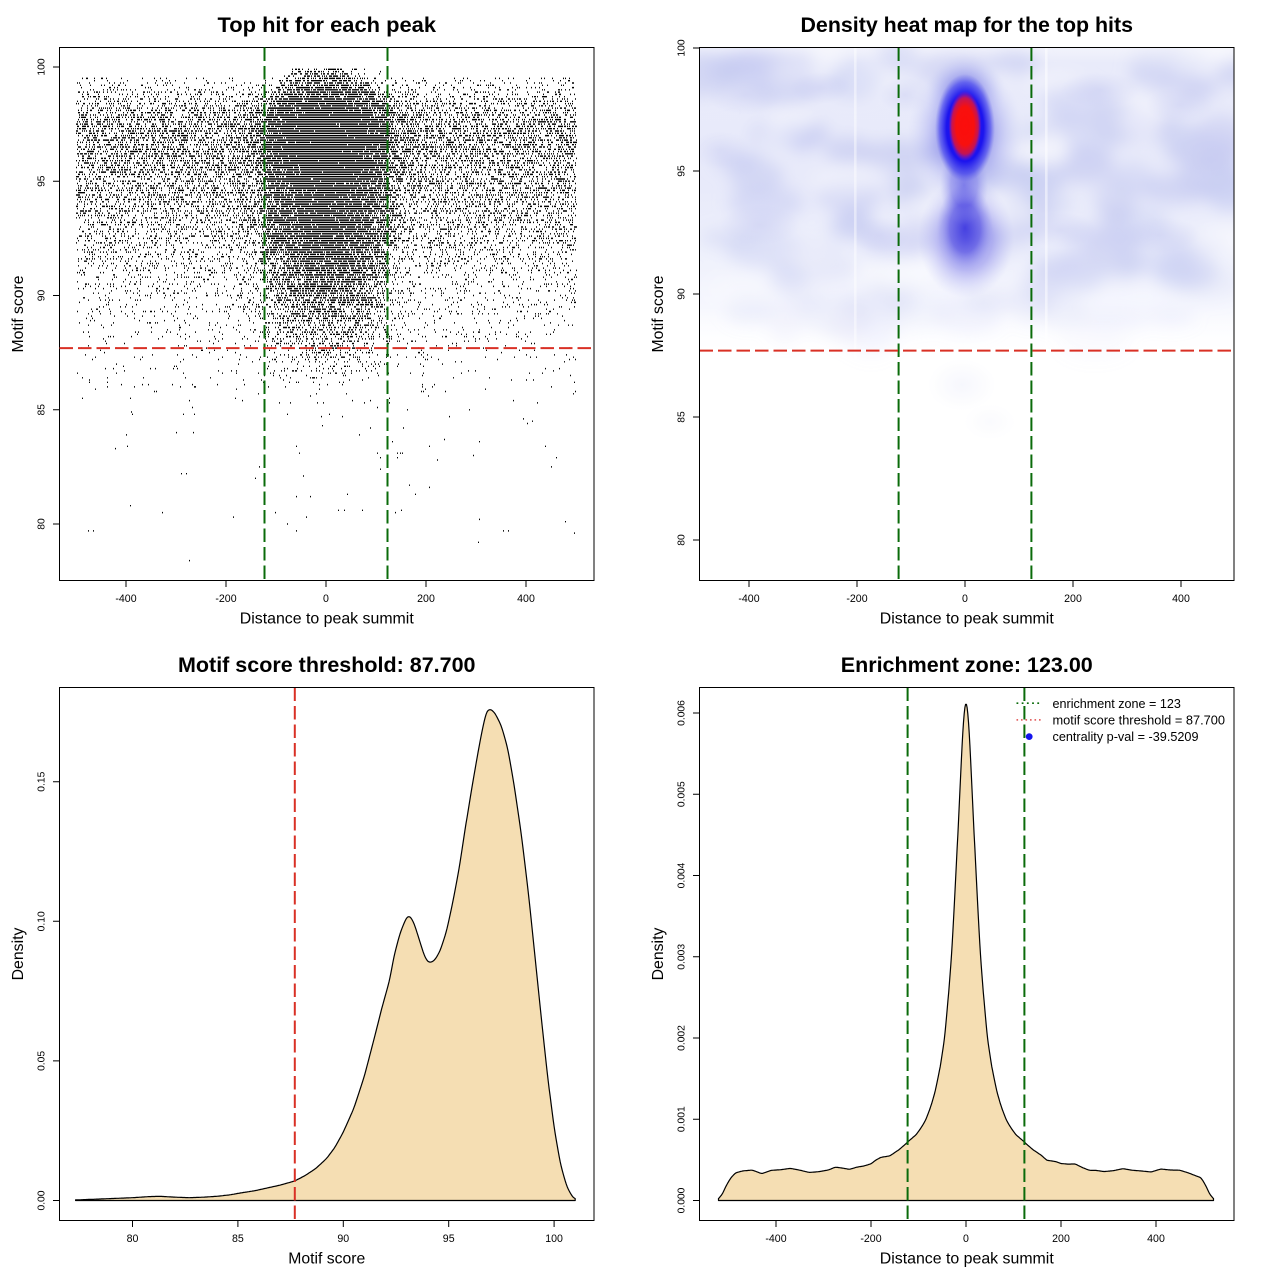 This screenshot has width=1280, height=1285. What do you see at coordinates (682, 875) in the screenshot?
I see `svg-text: 0.004` at bounding box center [682, 875].